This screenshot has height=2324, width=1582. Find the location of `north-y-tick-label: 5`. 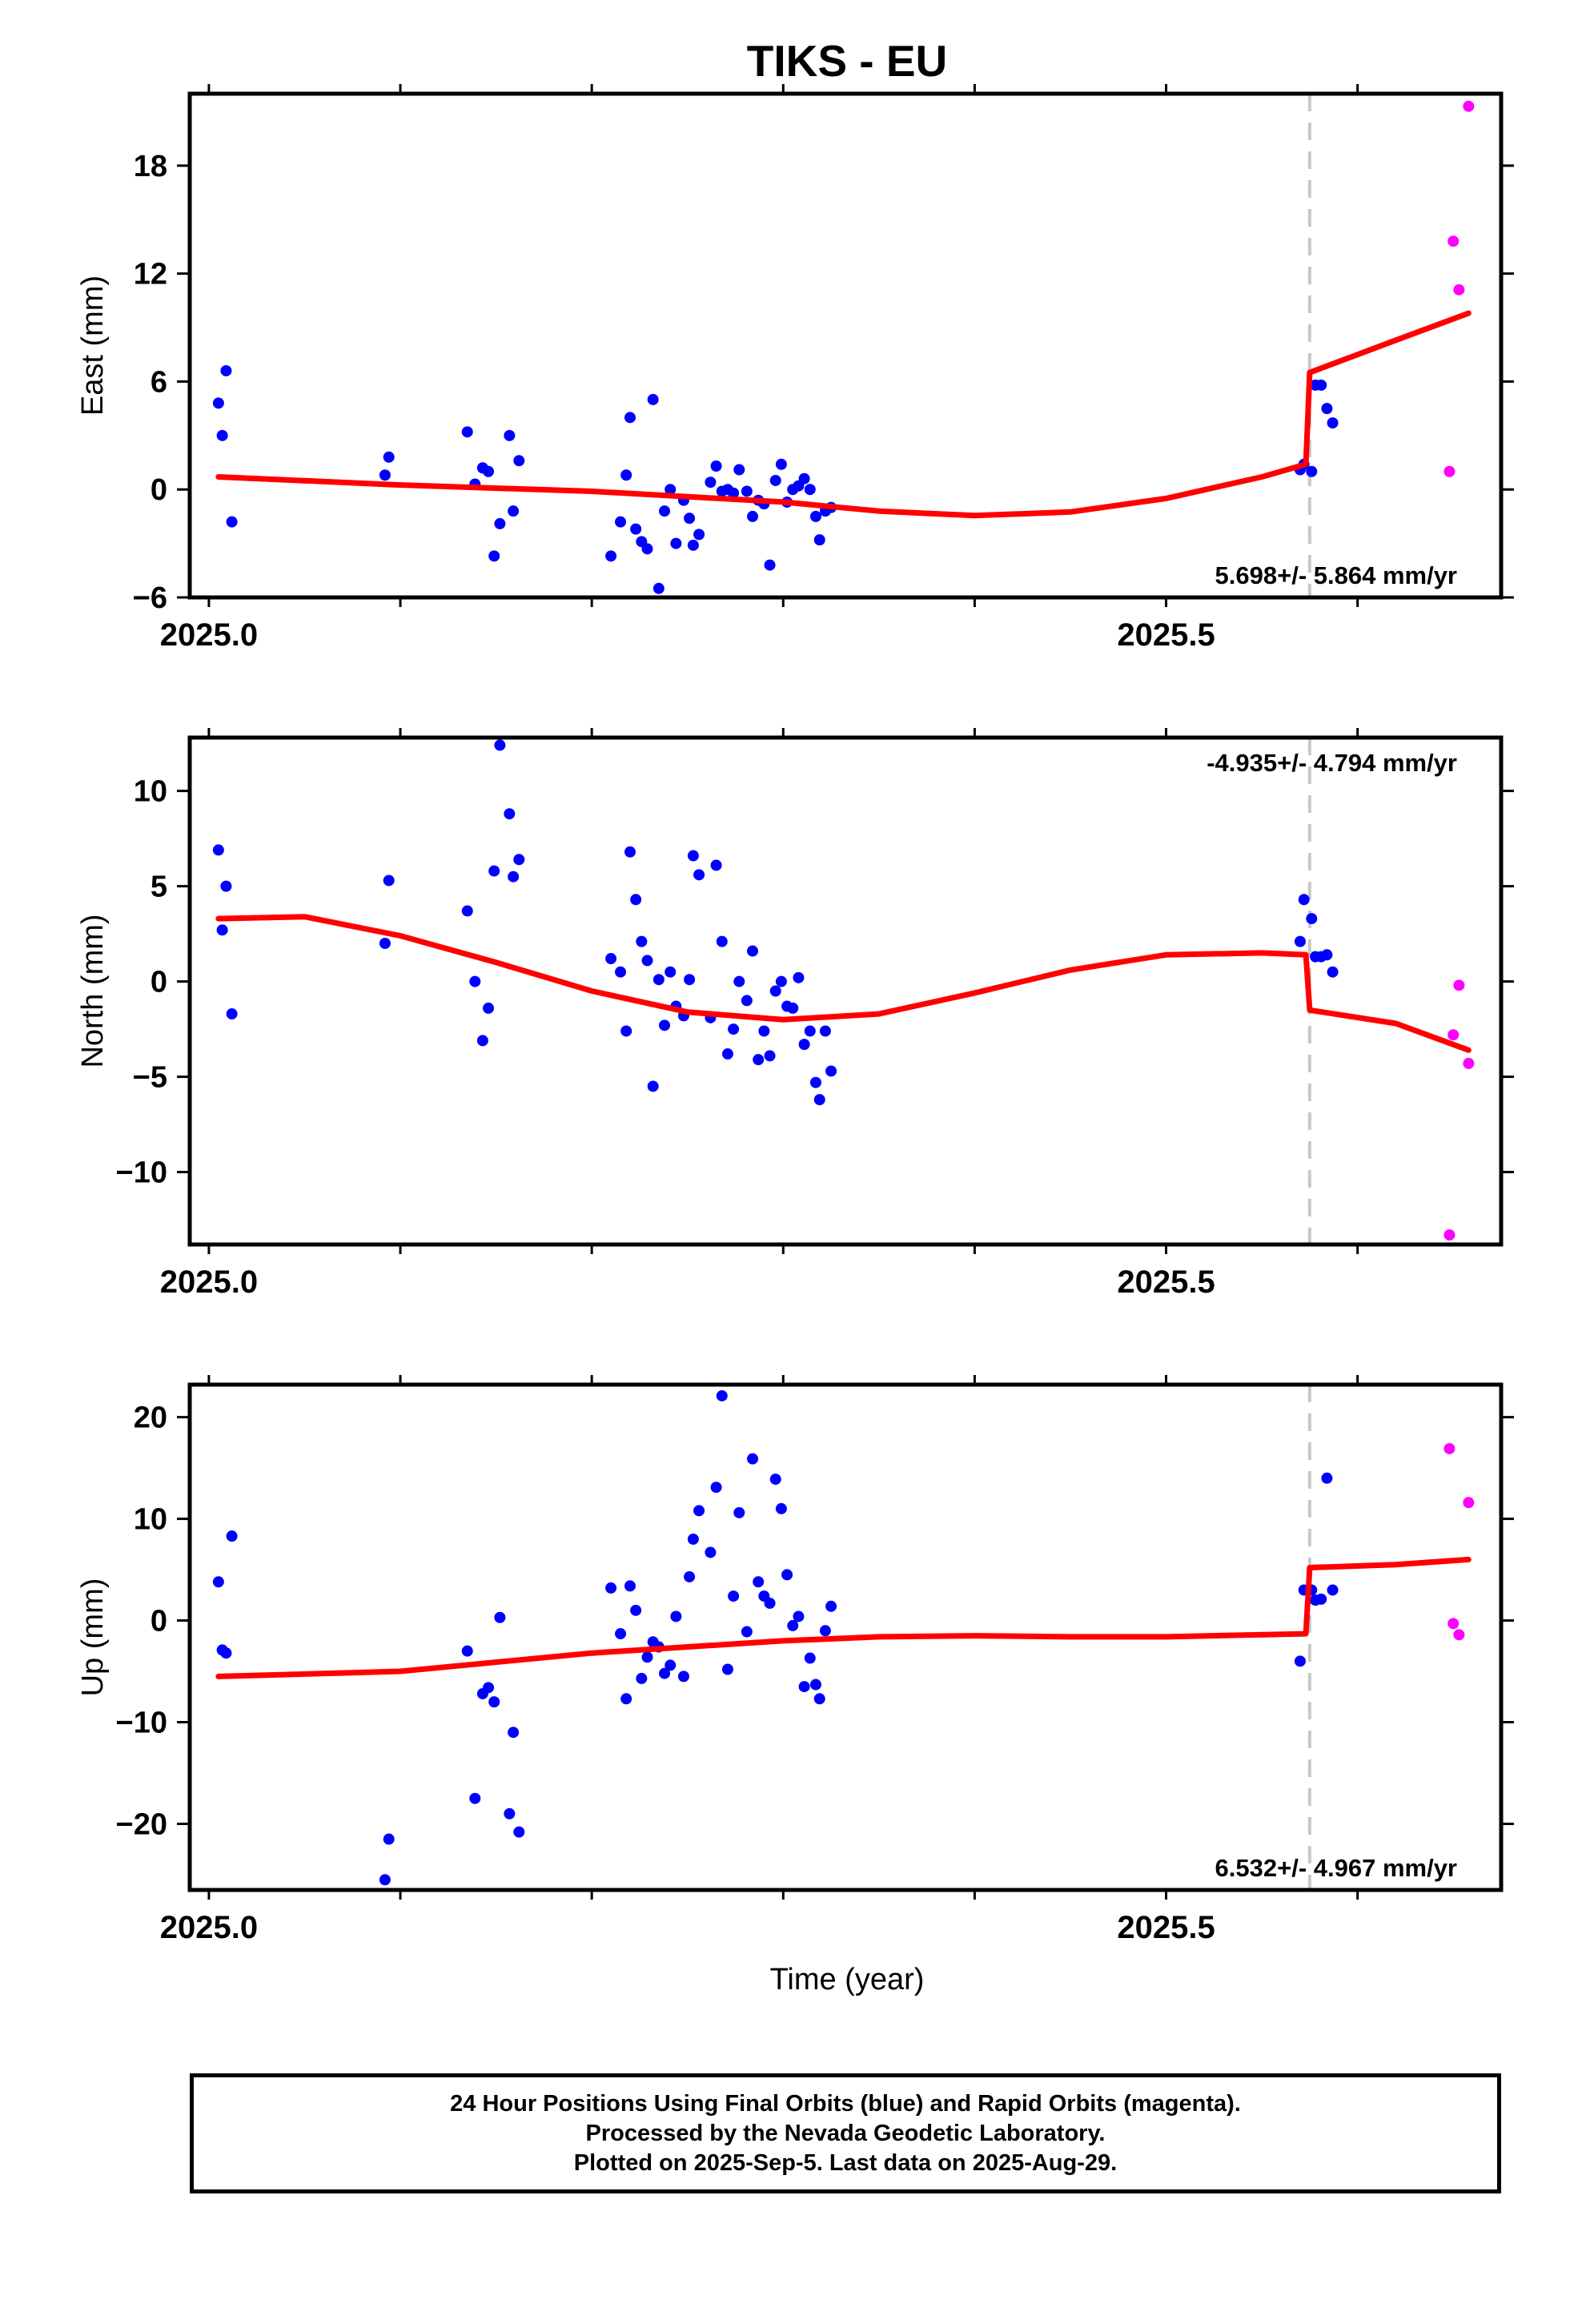

north-y-tick-label: 5 is located at coordinates (159, 887).